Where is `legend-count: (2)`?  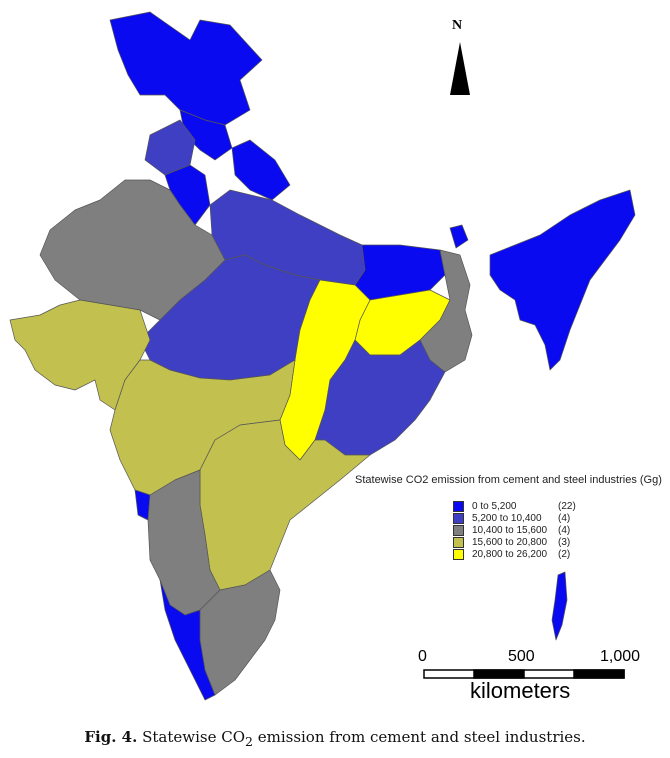 legend-count: (2) is located at coordinates (564, 554).